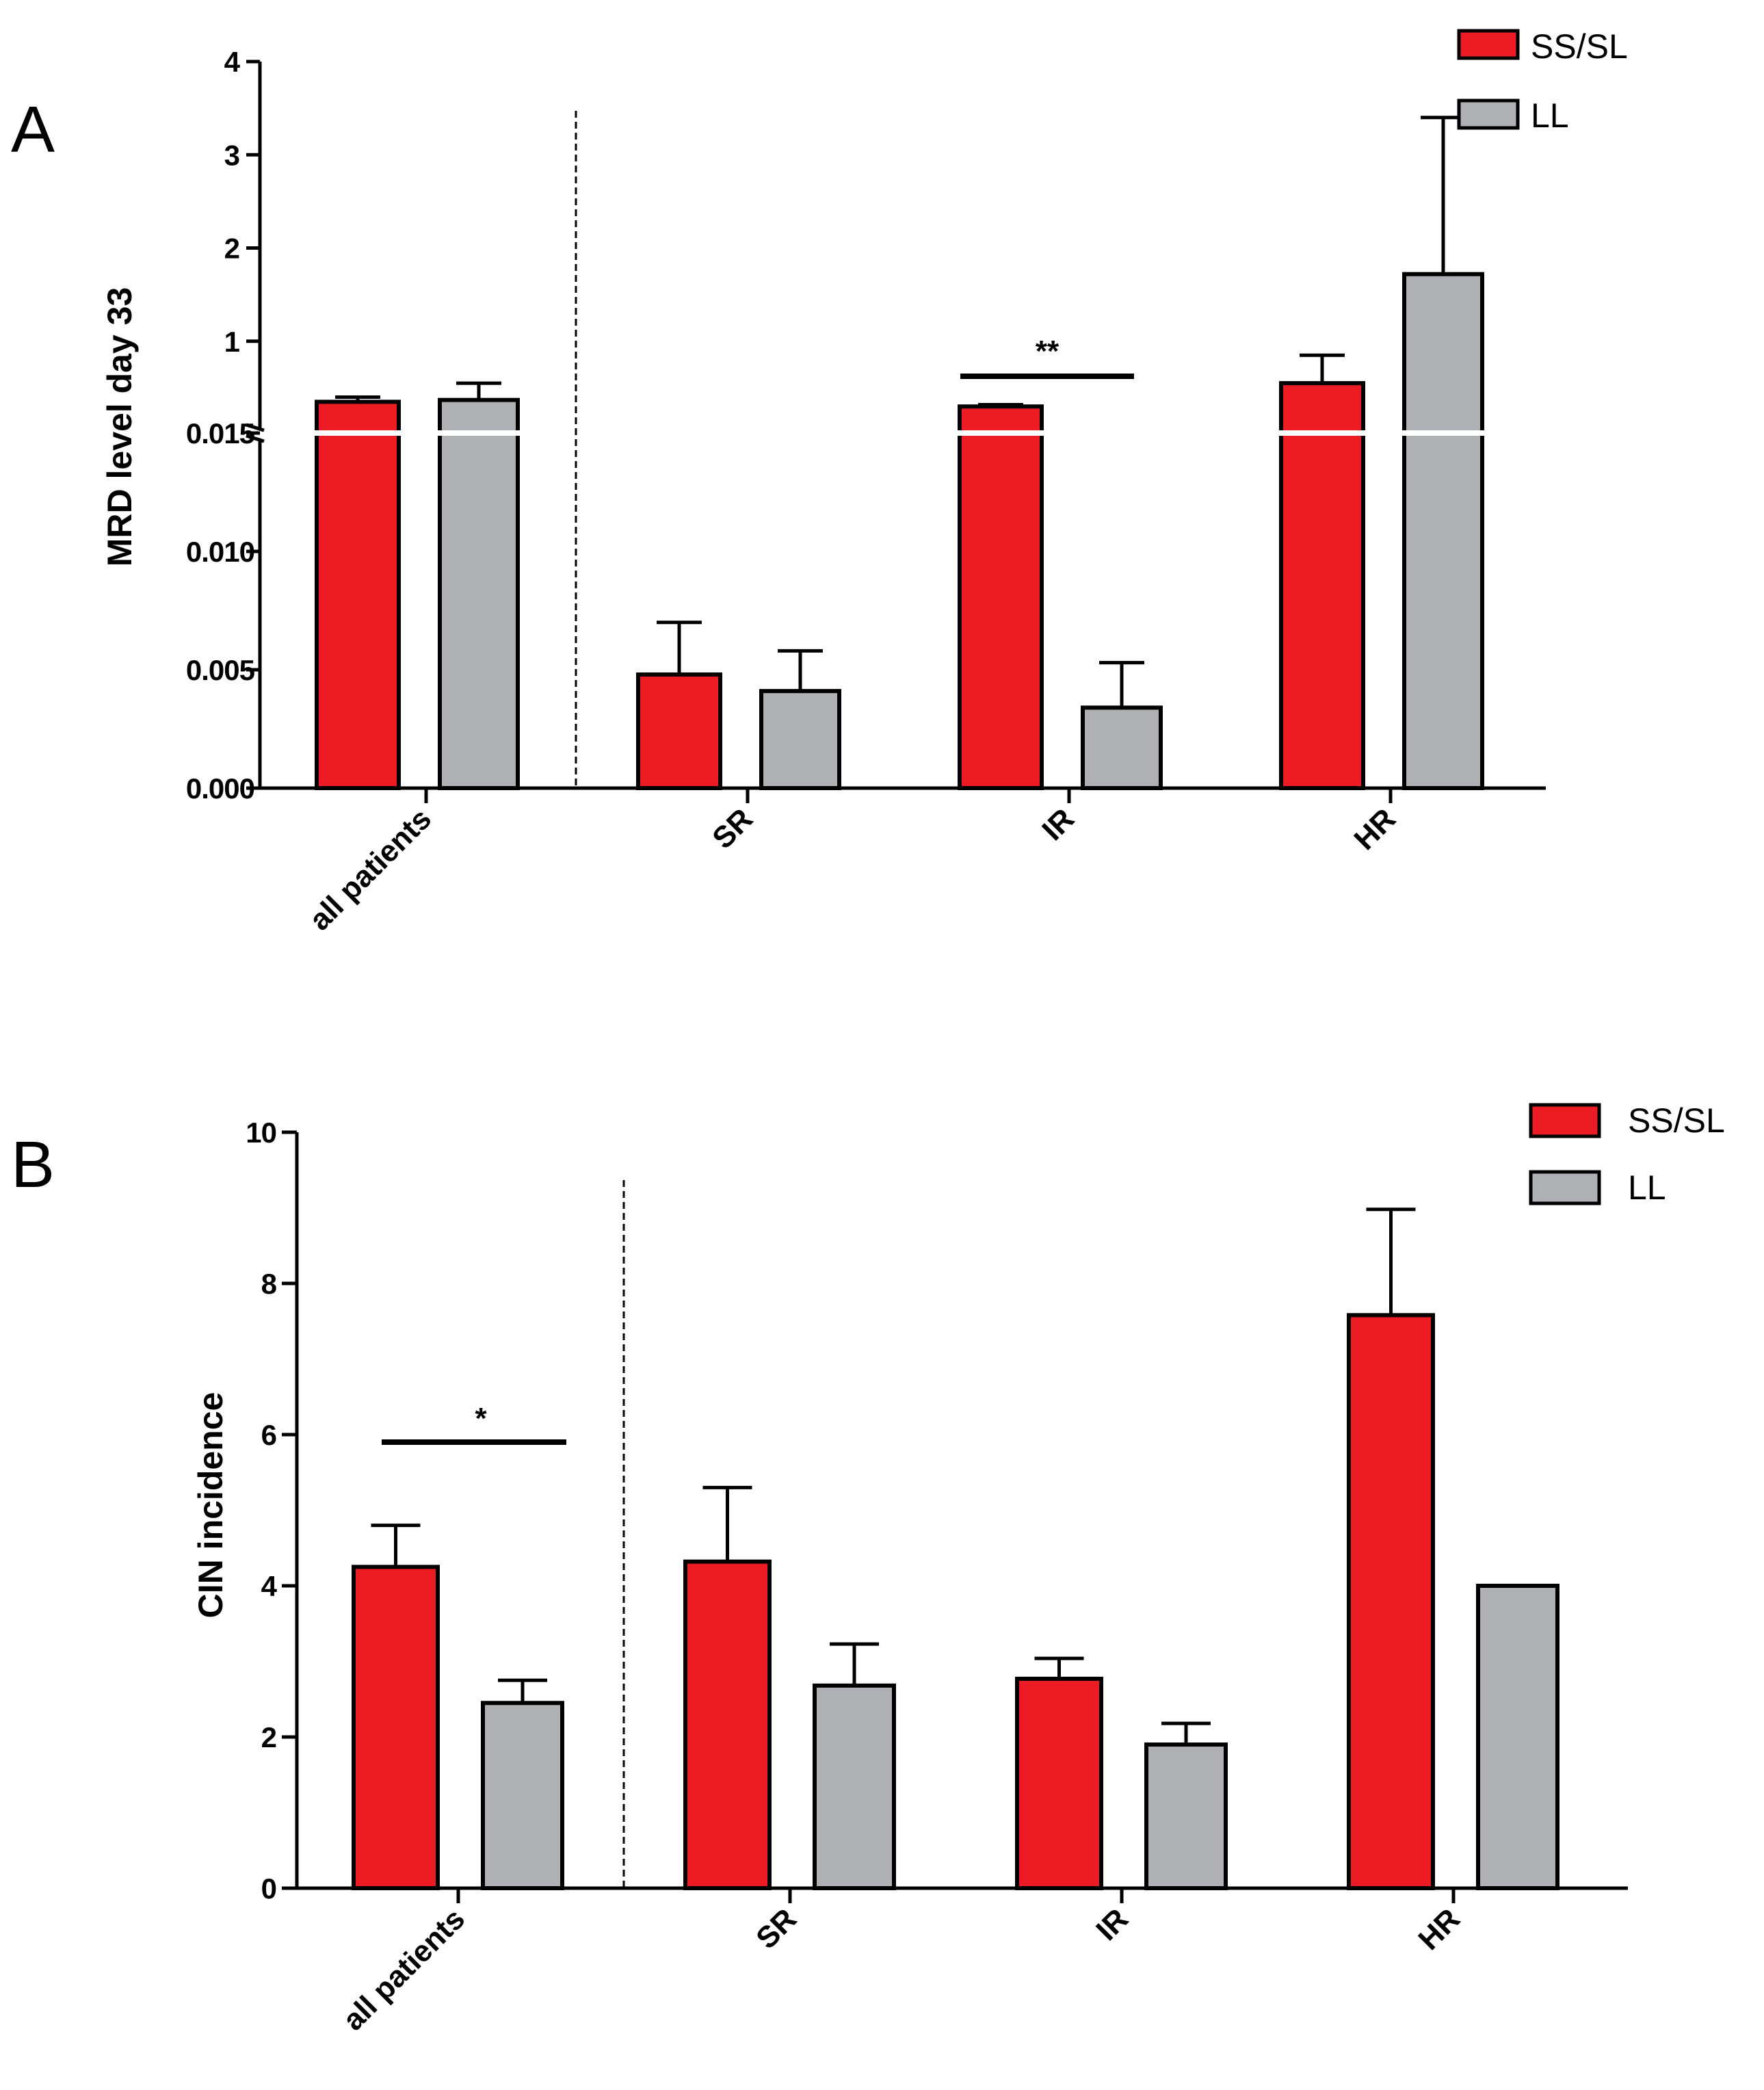 Image resolution: width=1764 pixels, height=2090 pixels. Describe the element at coordinates (220, 788) in the screenshot. I see `y-tick-label: 0.000` at that location.